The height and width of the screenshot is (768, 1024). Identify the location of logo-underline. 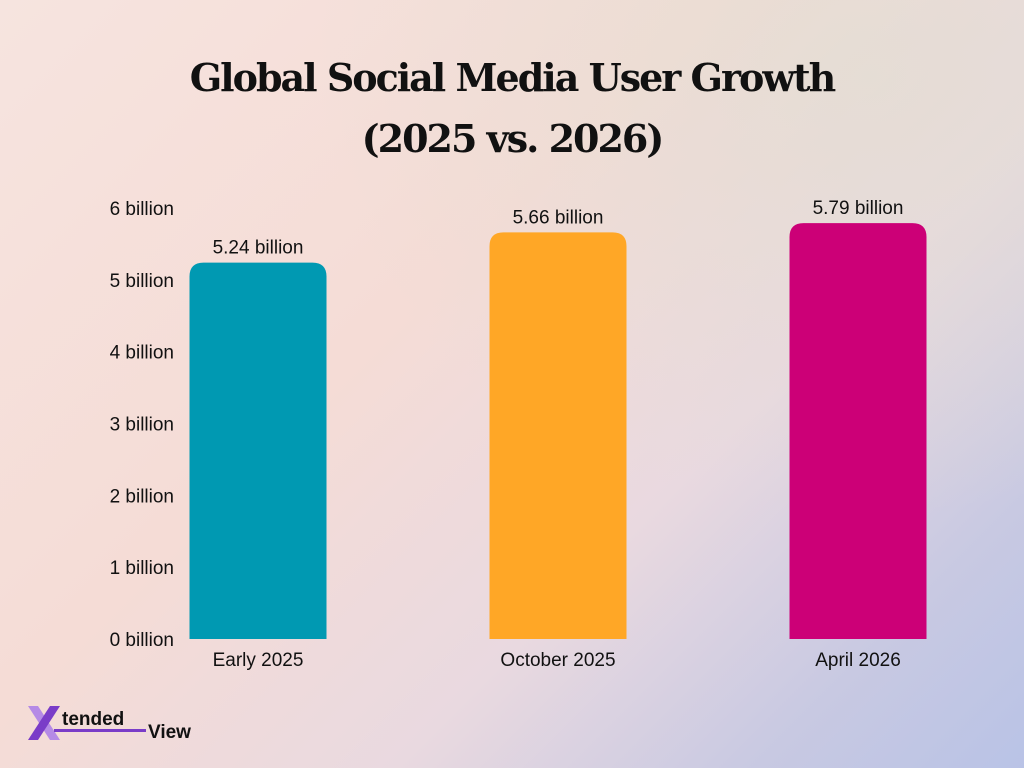
(100, 730).